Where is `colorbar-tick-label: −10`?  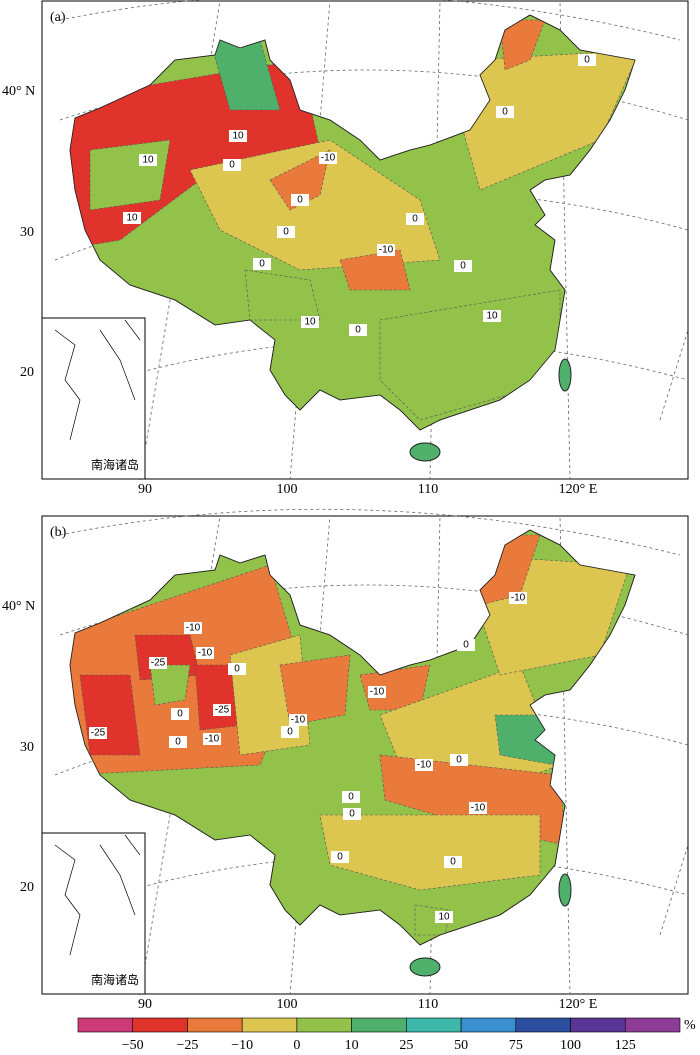 colorbar-tick-label: −10 is located at coordinates (242, 1045).